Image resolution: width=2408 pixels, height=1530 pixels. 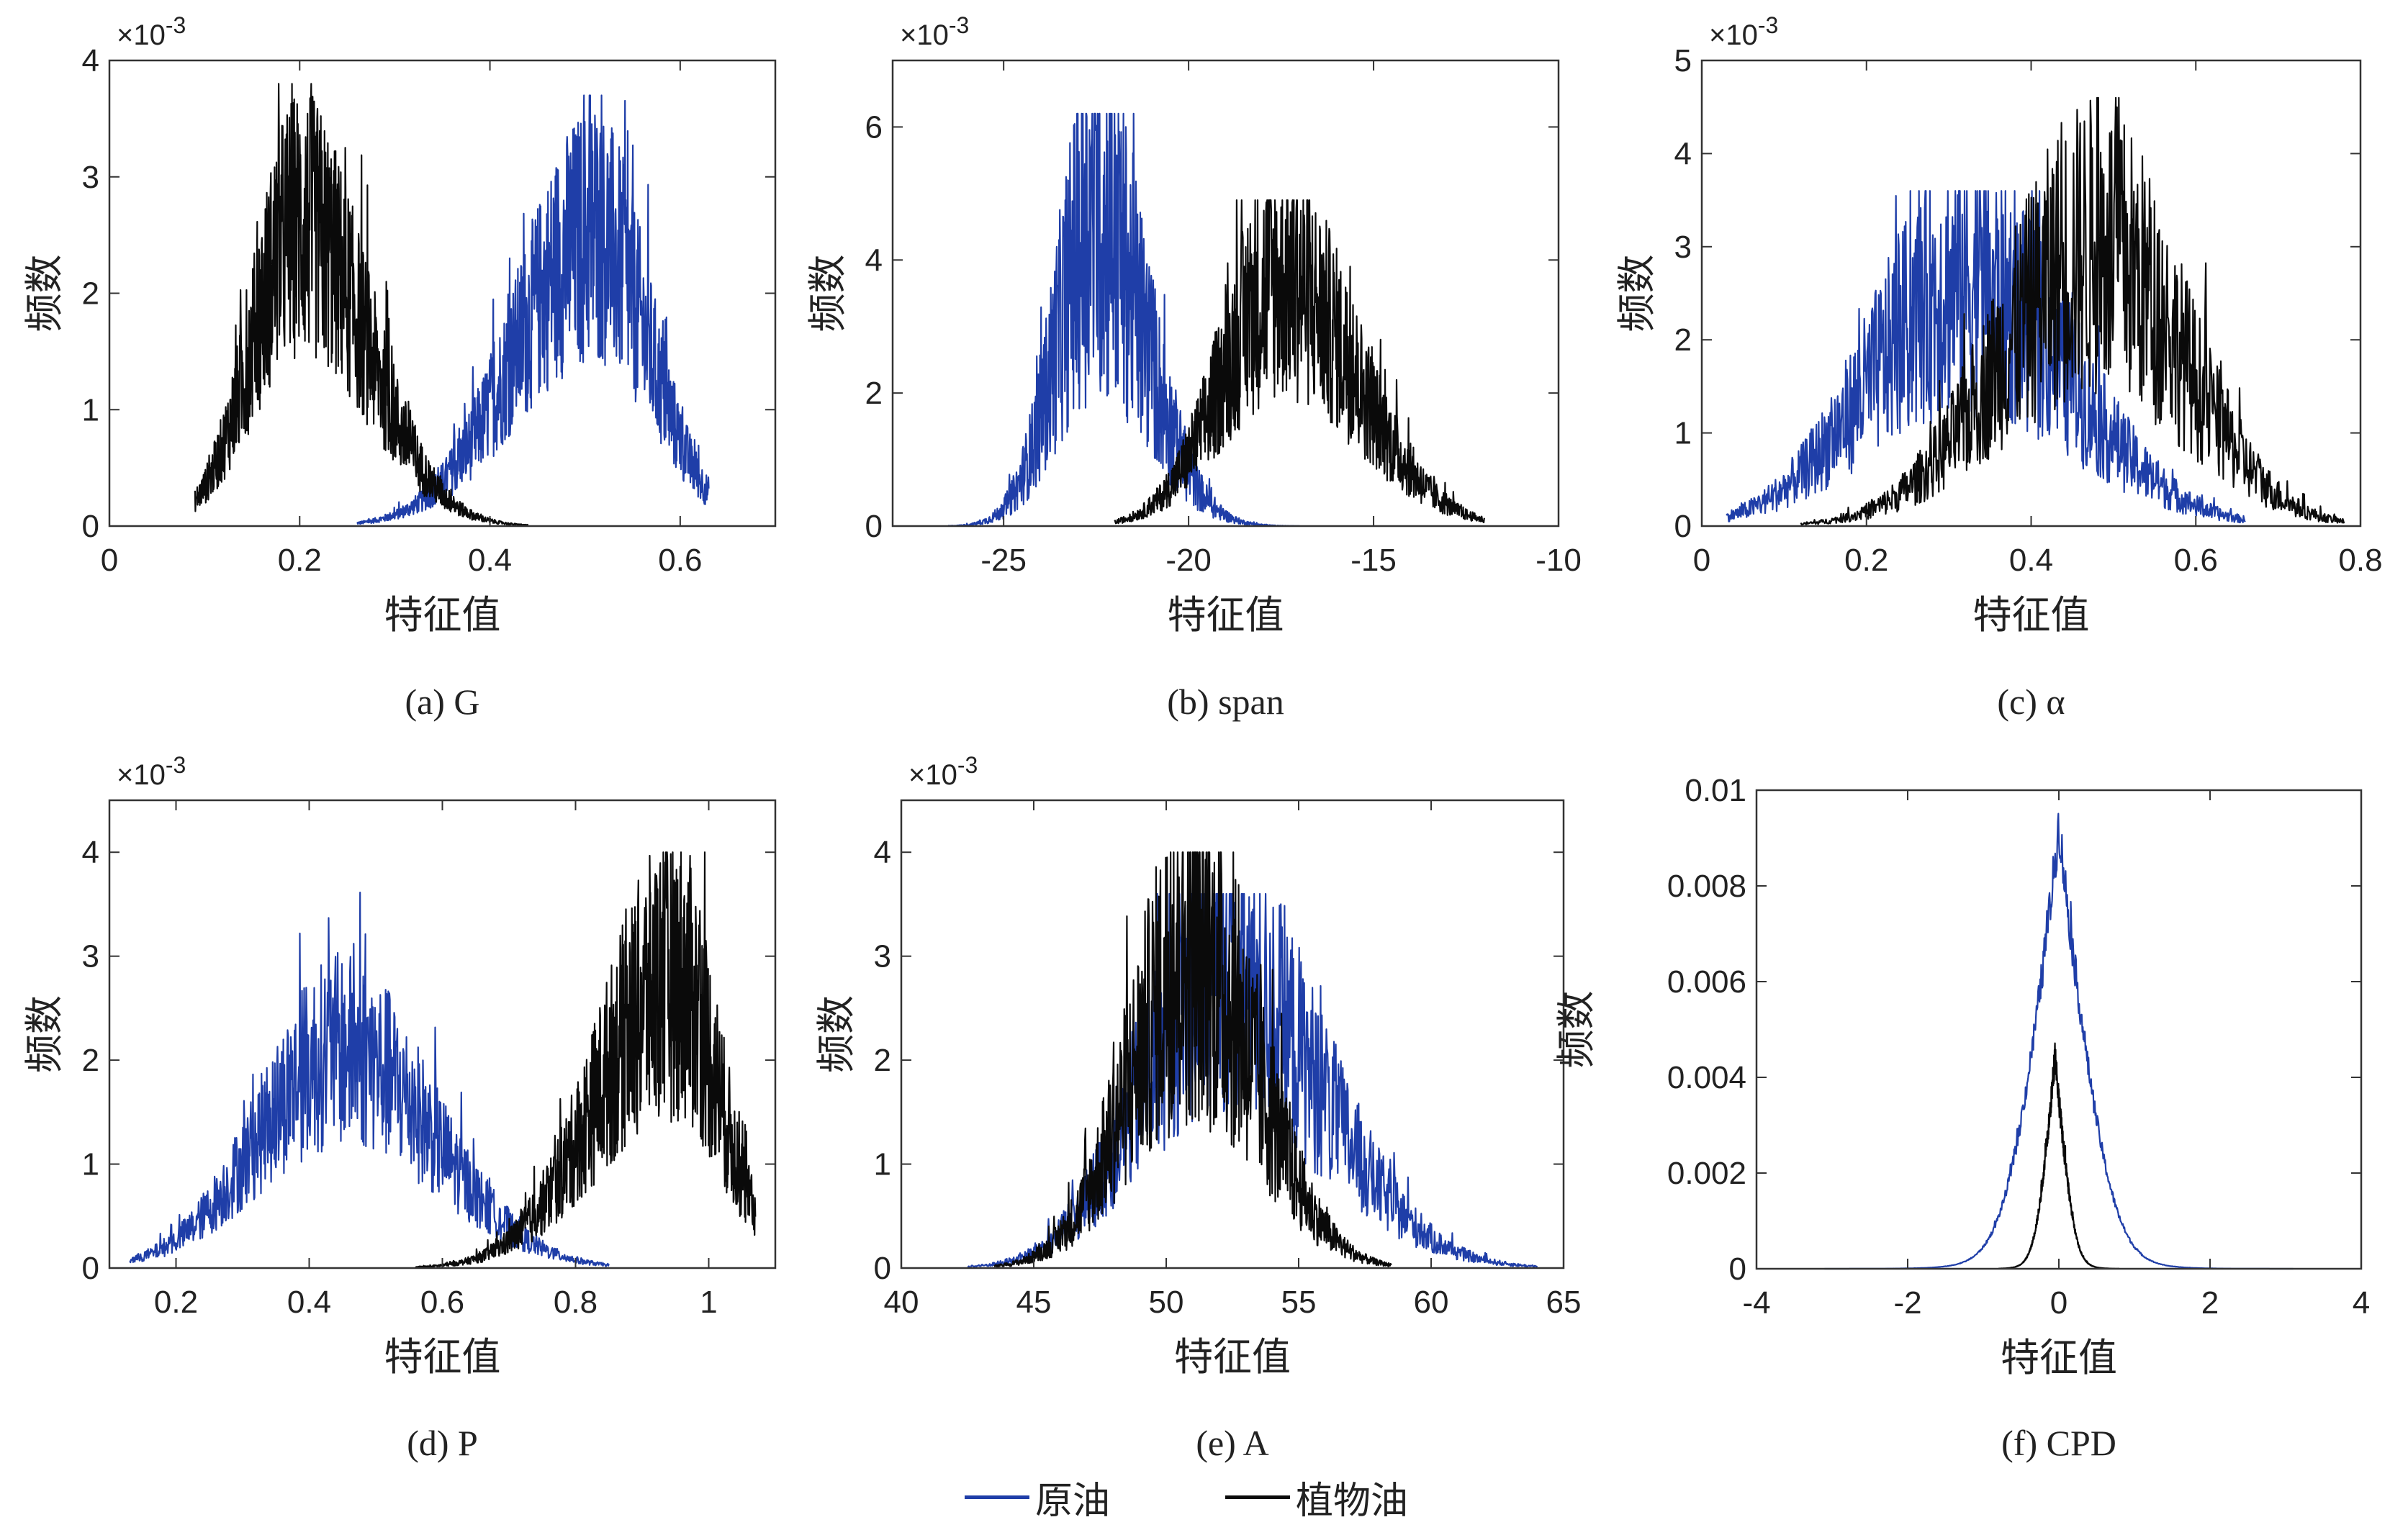 What do you see at coordinates (1564, 1302) in the screenshot?
I see `x-tick-label: 65` at bounding box center [1564, 1302].